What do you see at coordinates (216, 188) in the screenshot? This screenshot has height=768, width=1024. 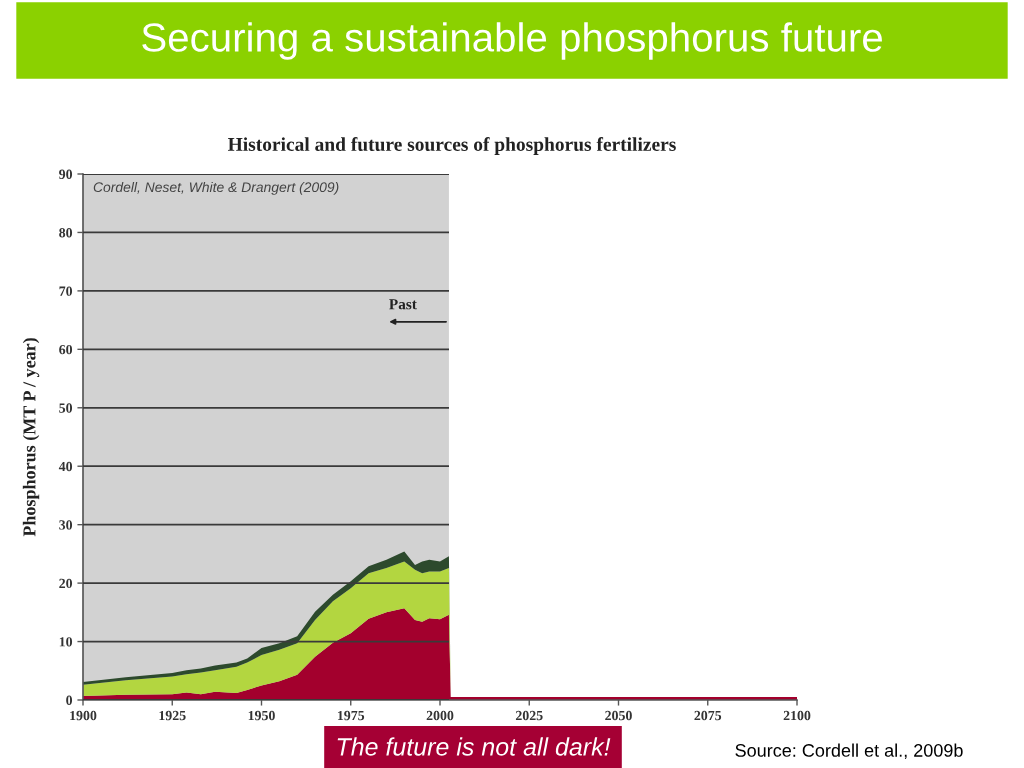 I see `annotation: Cordell, Neset, White & Drangert (2009)` at bounding box center [216, 188].